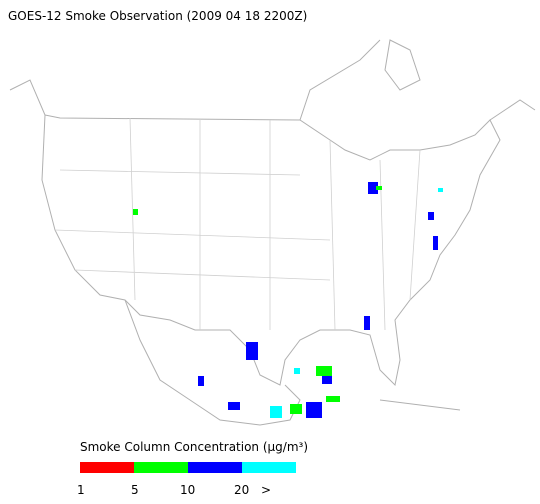  What do you see at coordinates (241, 490) in the screenshot?
I see `colorbar-label: 20` at bounding box center [241, 490].